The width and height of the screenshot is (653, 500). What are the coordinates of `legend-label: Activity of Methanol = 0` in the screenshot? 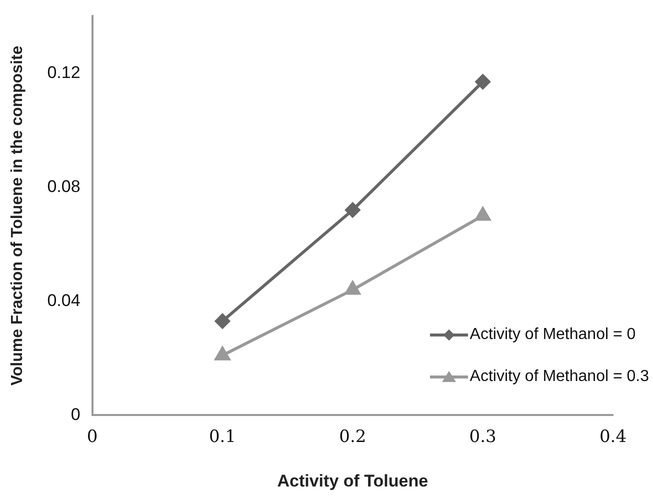 It's located at (553, 335).